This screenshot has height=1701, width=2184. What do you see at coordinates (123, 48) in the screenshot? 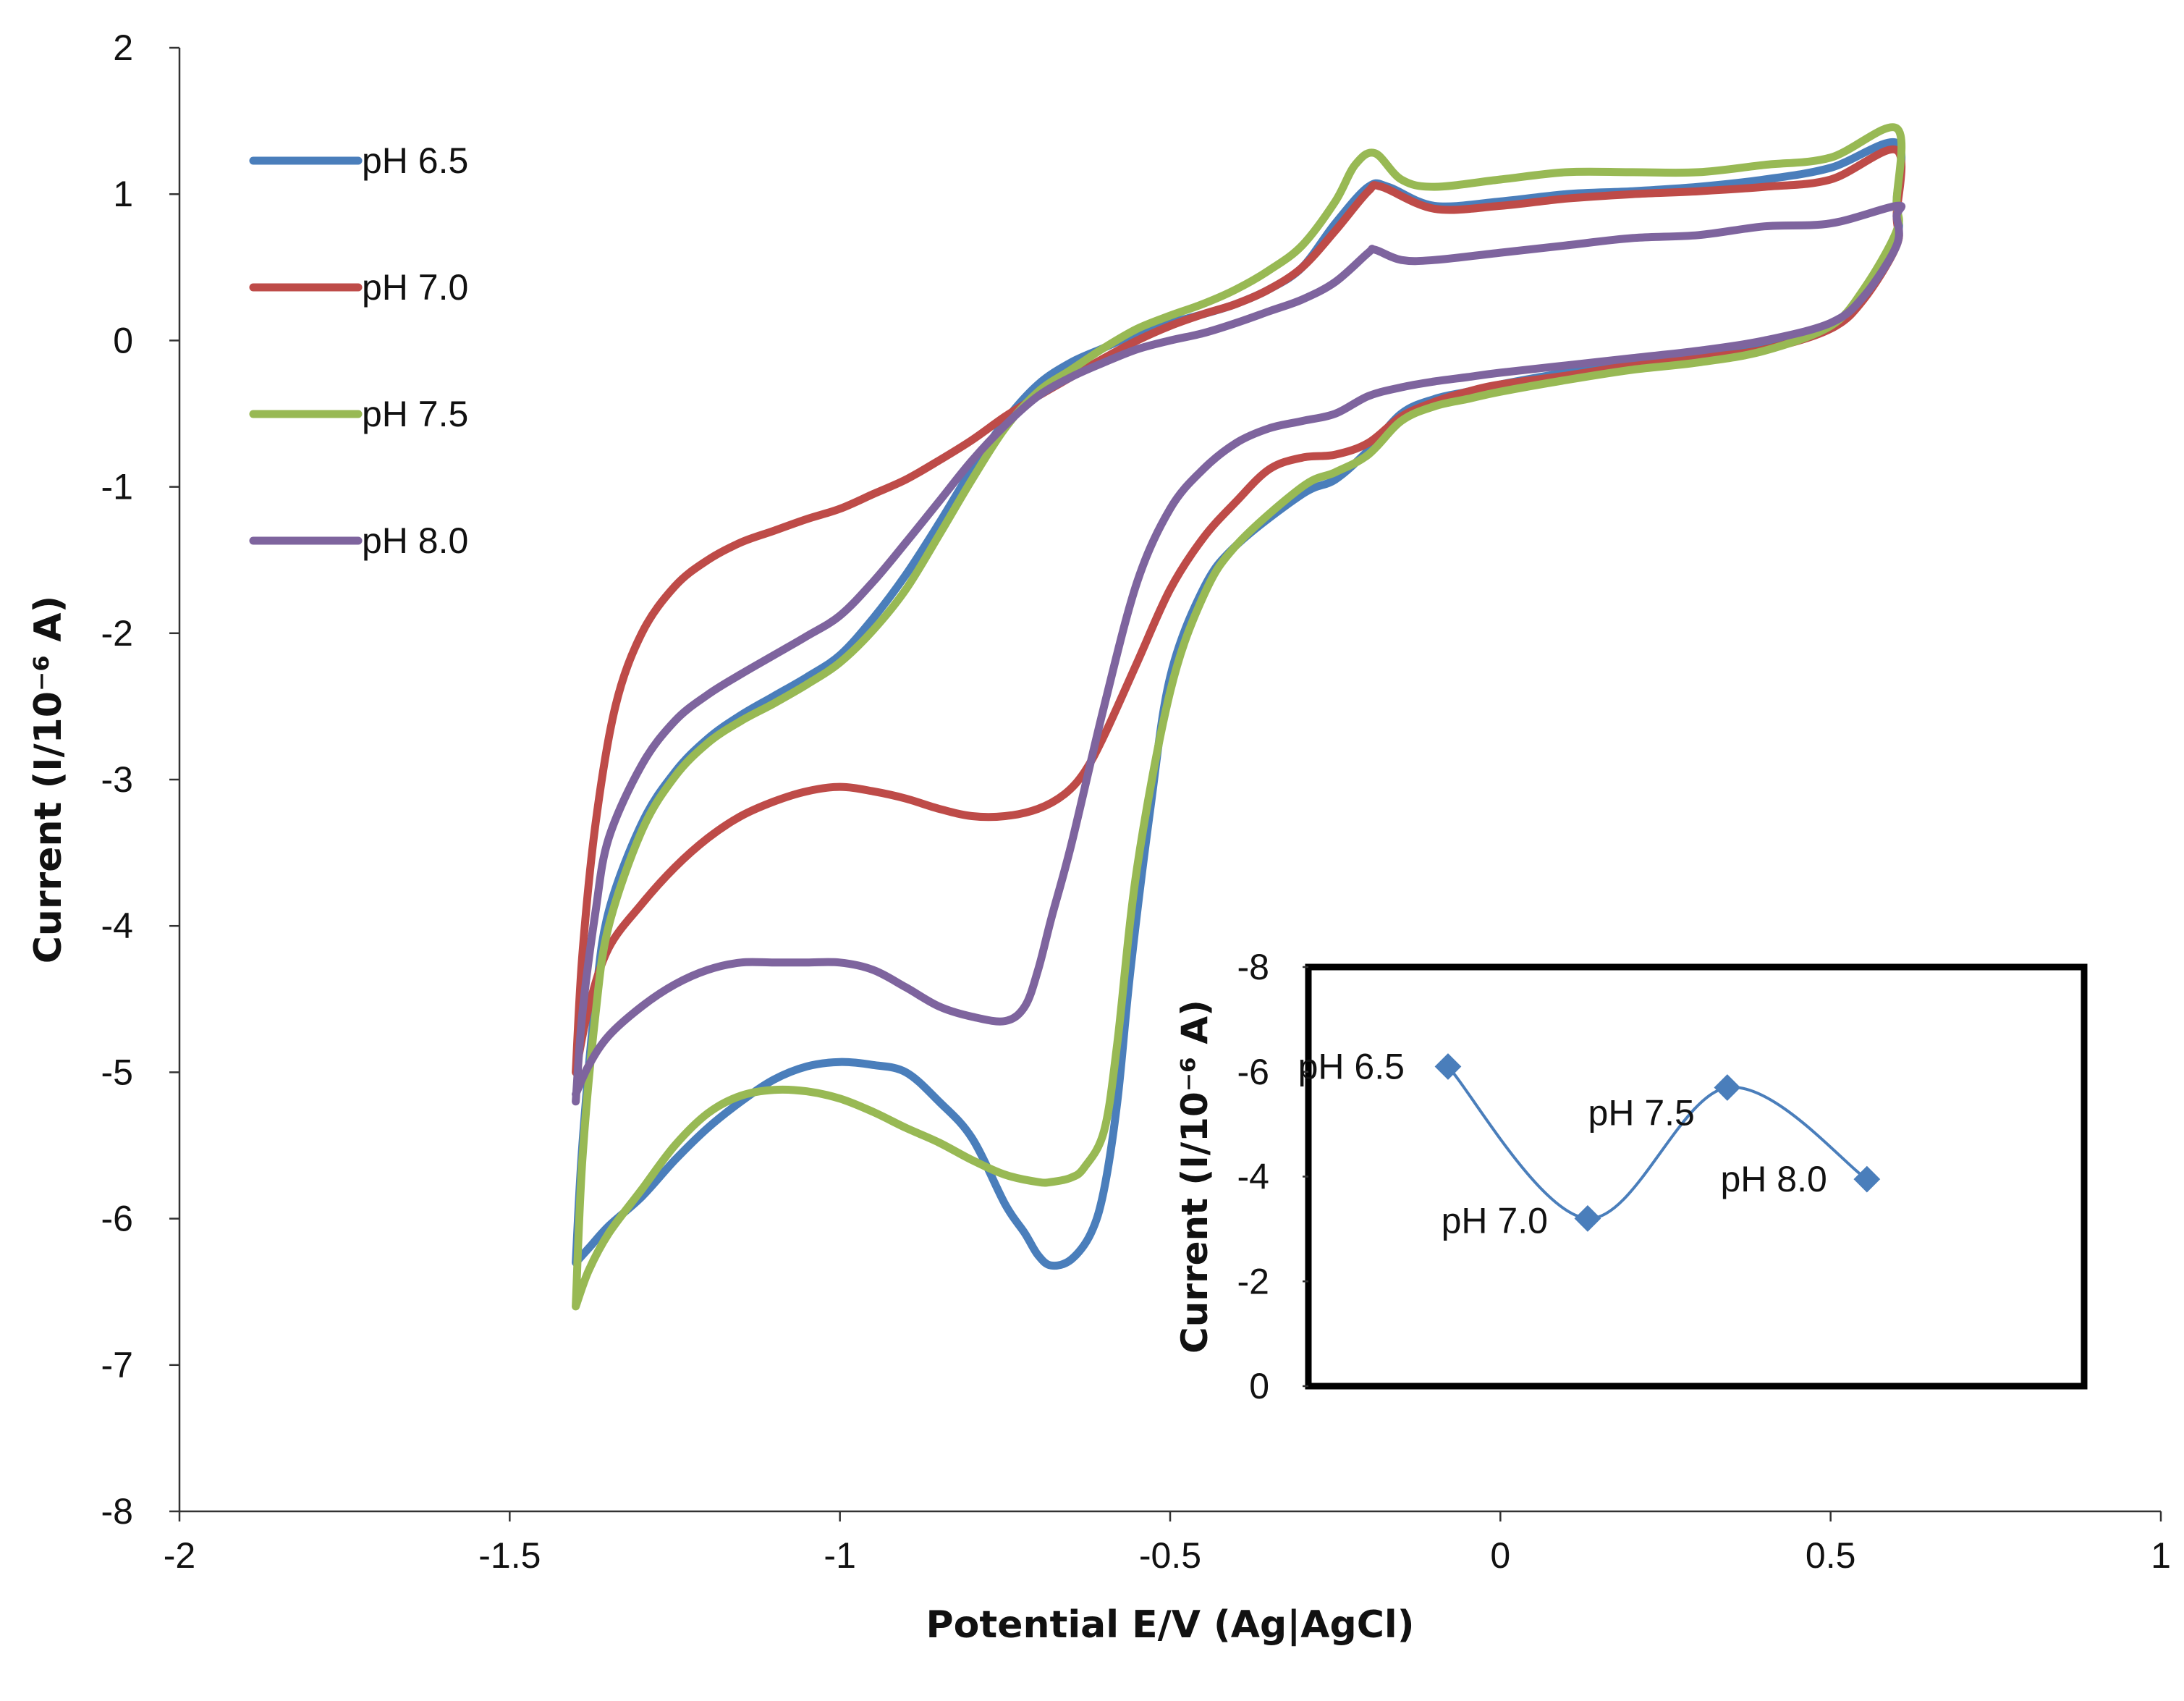
I see `y-tick-label: 2` at bounding box center [123, 48].